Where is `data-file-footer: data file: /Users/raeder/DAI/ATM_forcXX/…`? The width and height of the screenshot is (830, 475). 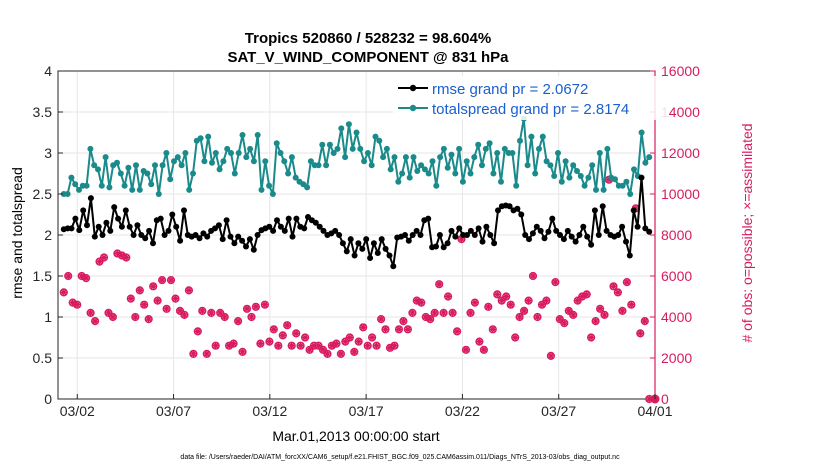
data-file-footer: data file: /Users/raeder/DAI/ATM_forcXX/… is located at coordinates (400, 457).